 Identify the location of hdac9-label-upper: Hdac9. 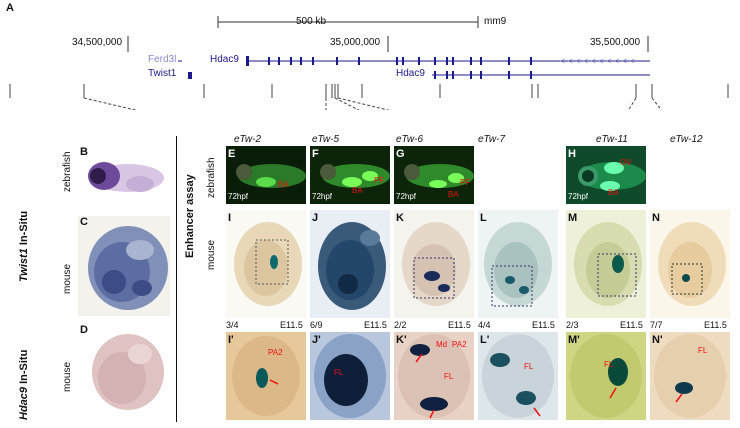
(224, 59).